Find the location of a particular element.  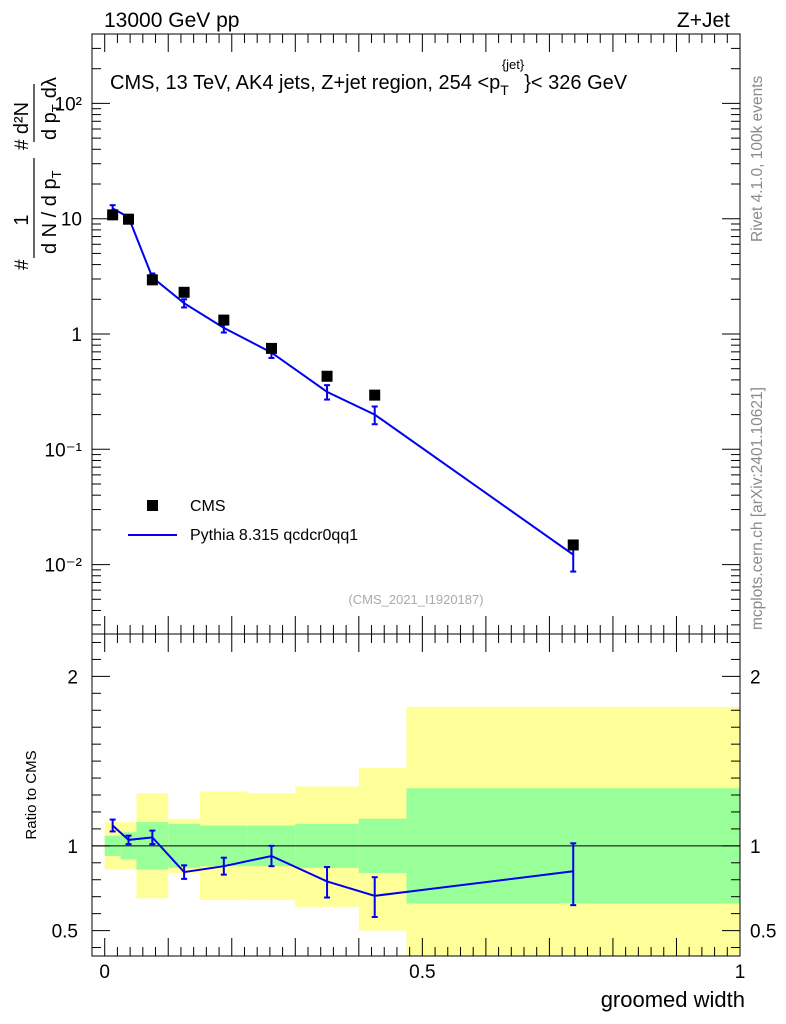

ylabel-hash-1: # is located at coordinates (22, 264).